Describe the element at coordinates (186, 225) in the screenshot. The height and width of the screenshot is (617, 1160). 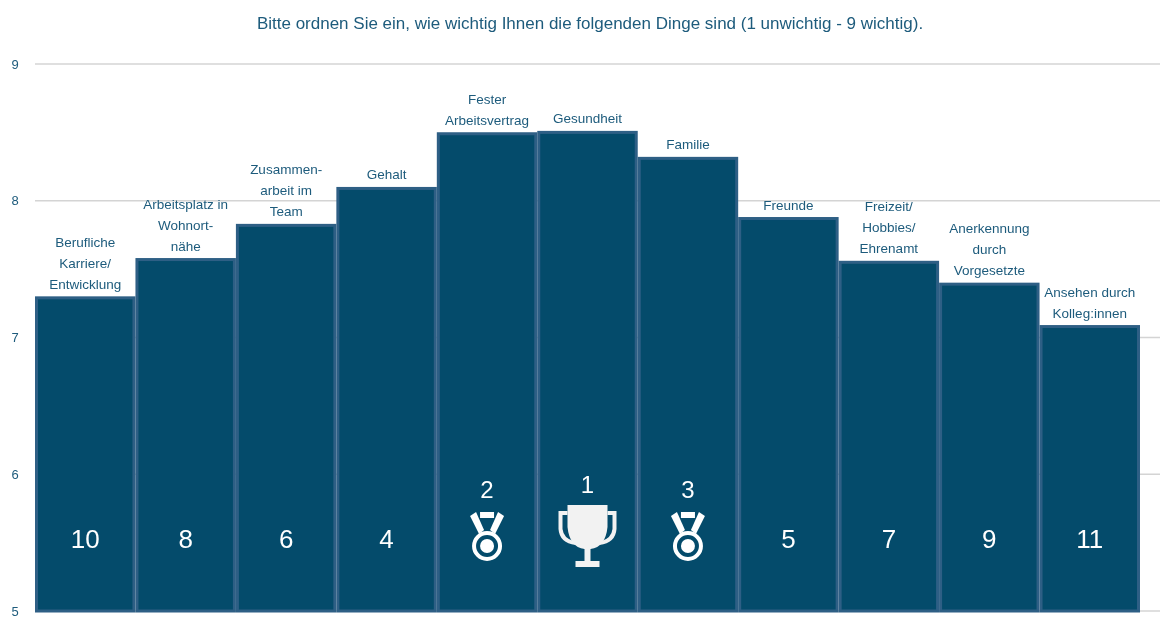
I see `x-tick-label: Arbeitsplatz in Wohnort- nähe` at that location.